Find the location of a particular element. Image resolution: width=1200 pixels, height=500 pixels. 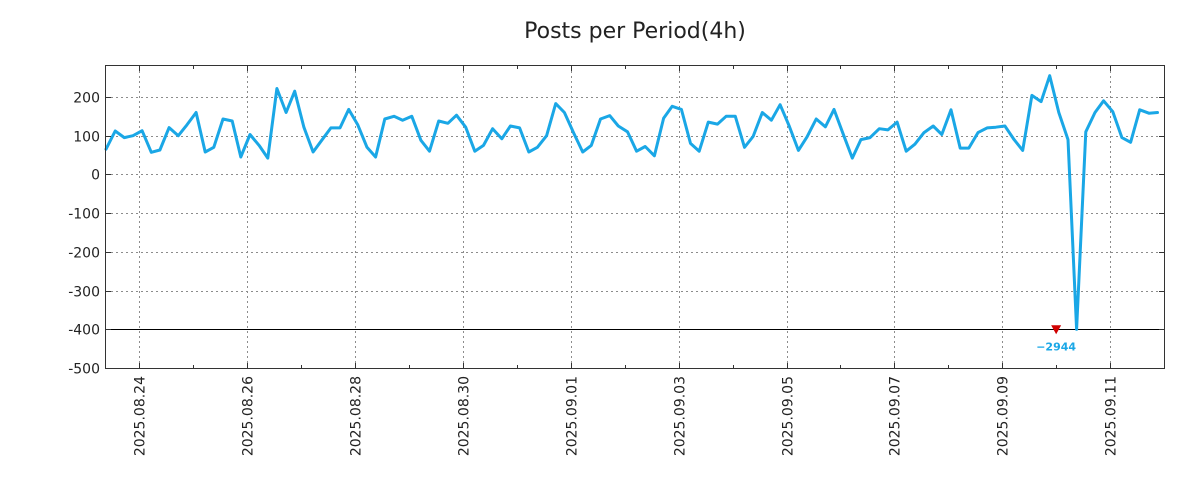

min-annotation-label: −2944 is located at coordinates (1056, 346).